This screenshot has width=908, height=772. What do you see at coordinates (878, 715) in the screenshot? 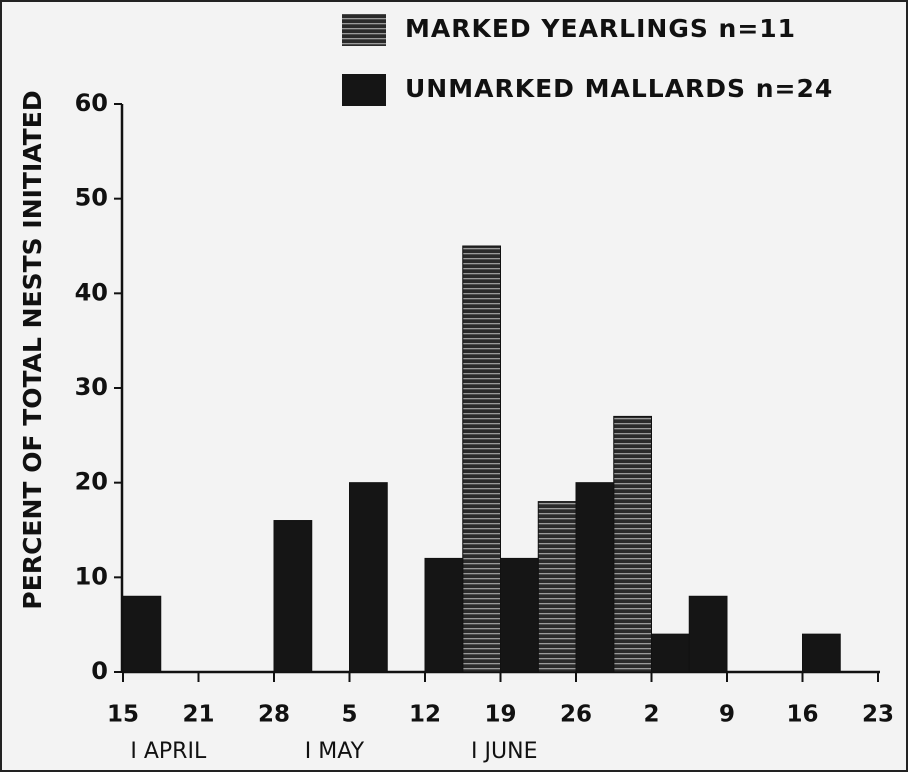
I see `x-tick-label: 23` at bounding box center [878, 715].